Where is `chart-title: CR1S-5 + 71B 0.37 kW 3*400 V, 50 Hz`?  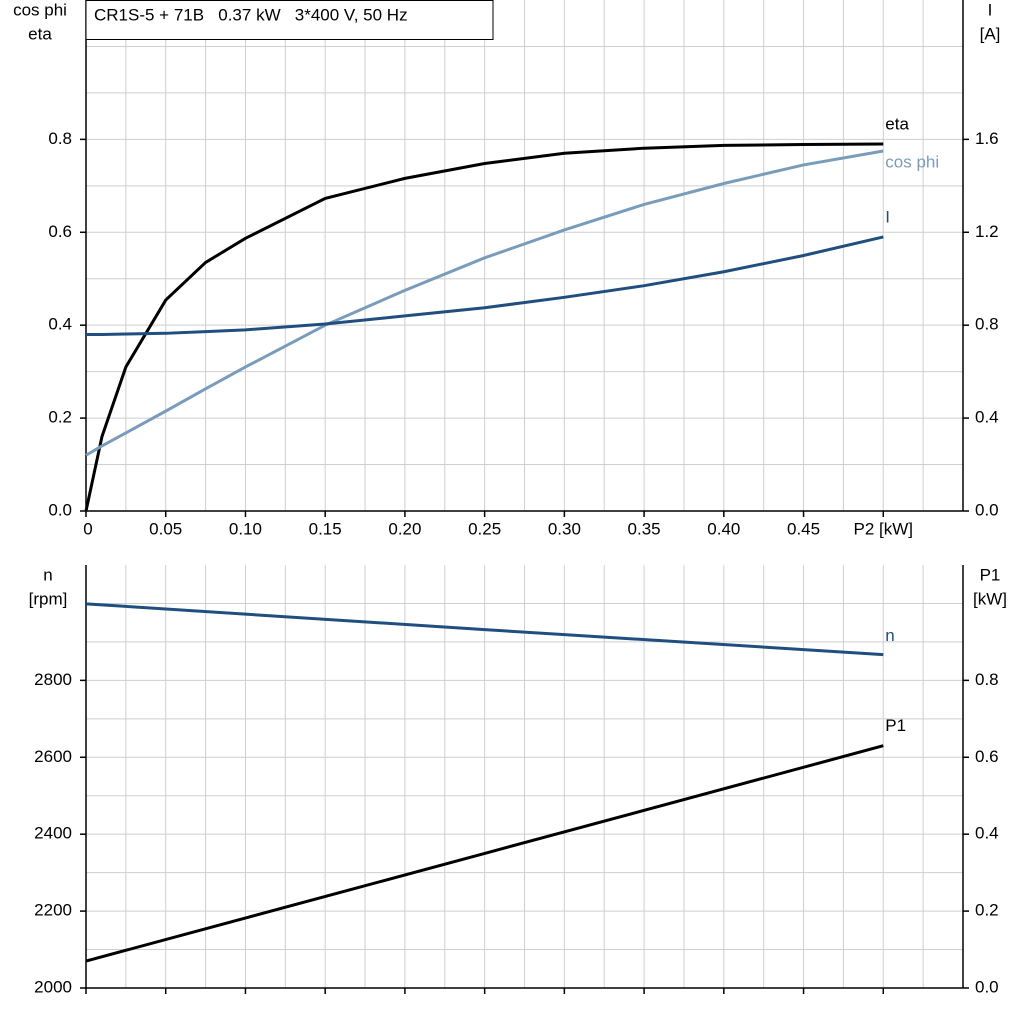
chart-title: CR1S-5 + 71B 0.37 kW 3*400 V, 50 Hz is located at coordinates (251, 14).